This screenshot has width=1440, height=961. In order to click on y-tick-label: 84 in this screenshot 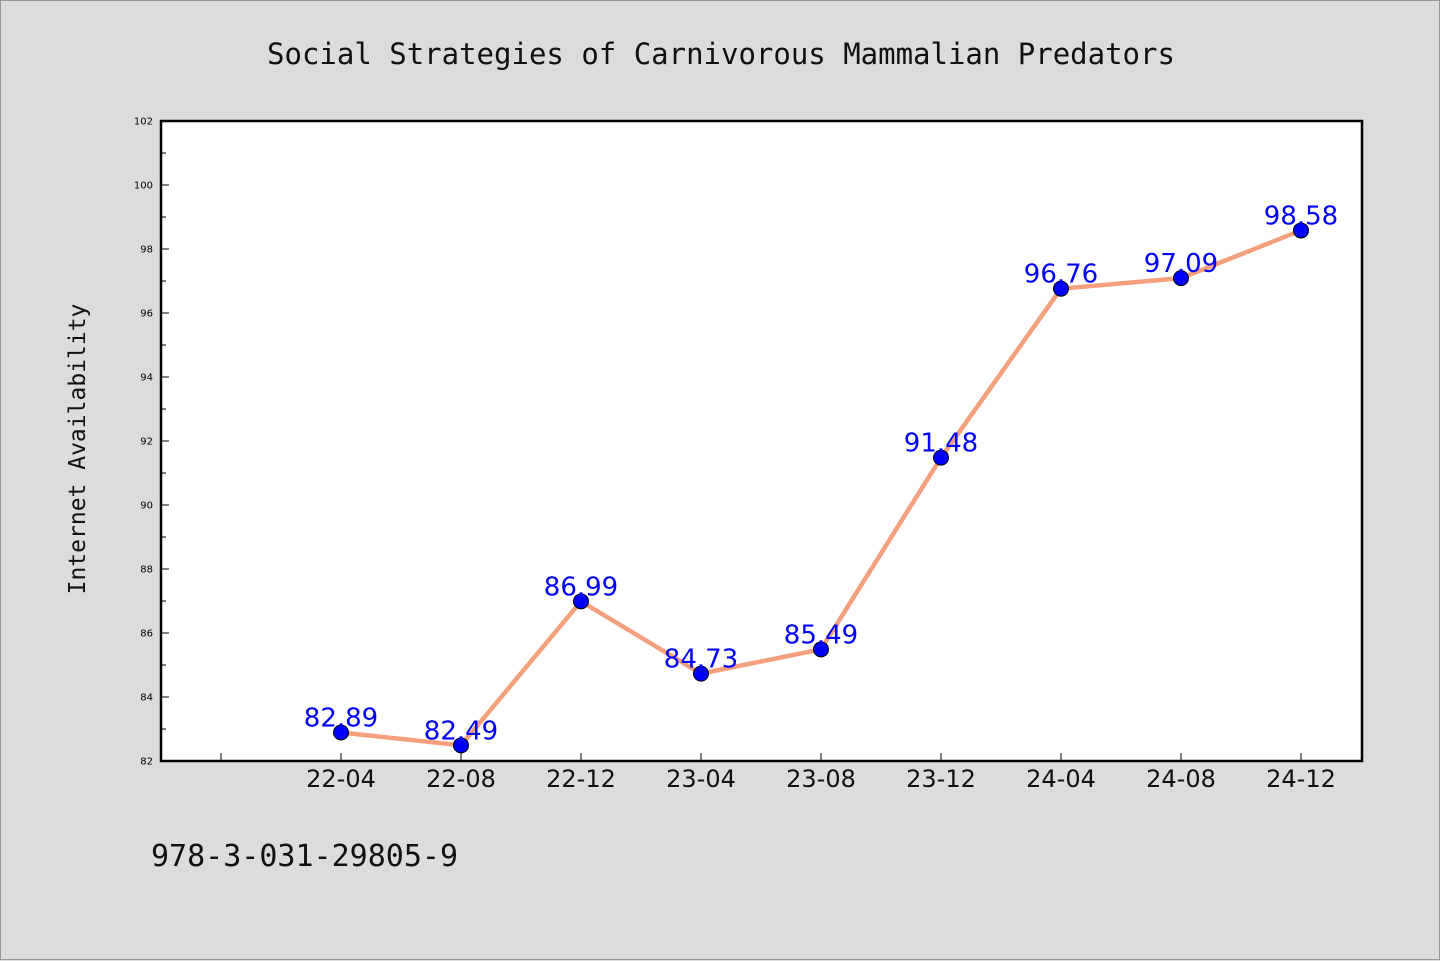, I will do `click(146, 698)`.